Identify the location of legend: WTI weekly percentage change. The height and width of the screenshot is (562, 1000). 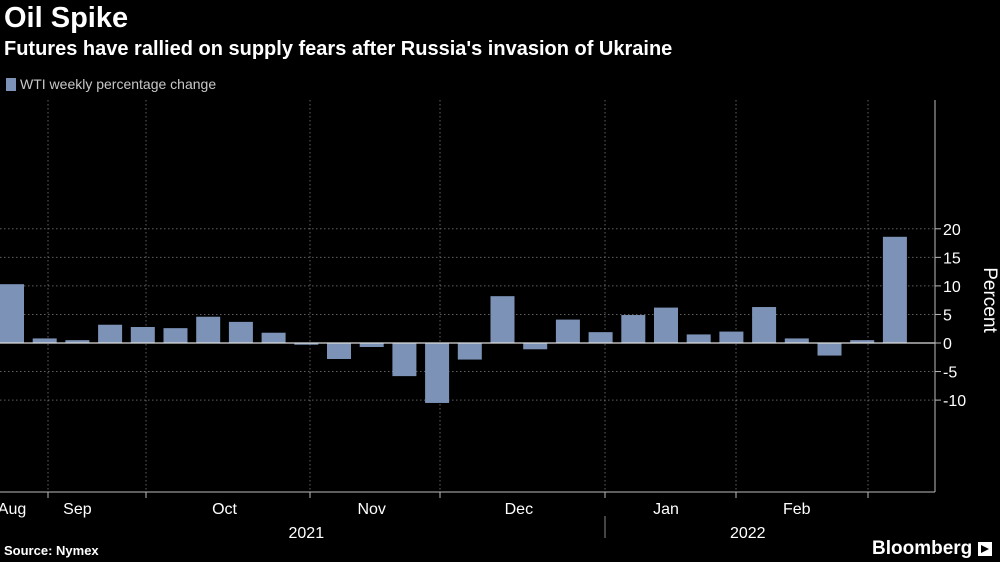
(111, 84).